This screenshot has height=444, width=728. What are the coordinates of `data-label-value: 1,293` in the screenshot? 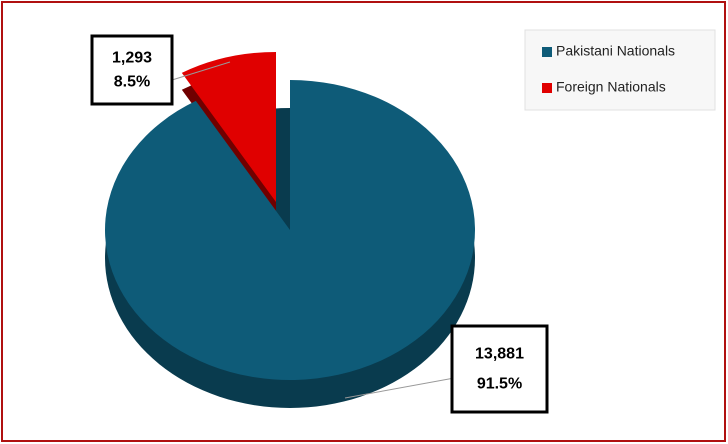 It's located at (132, 58).